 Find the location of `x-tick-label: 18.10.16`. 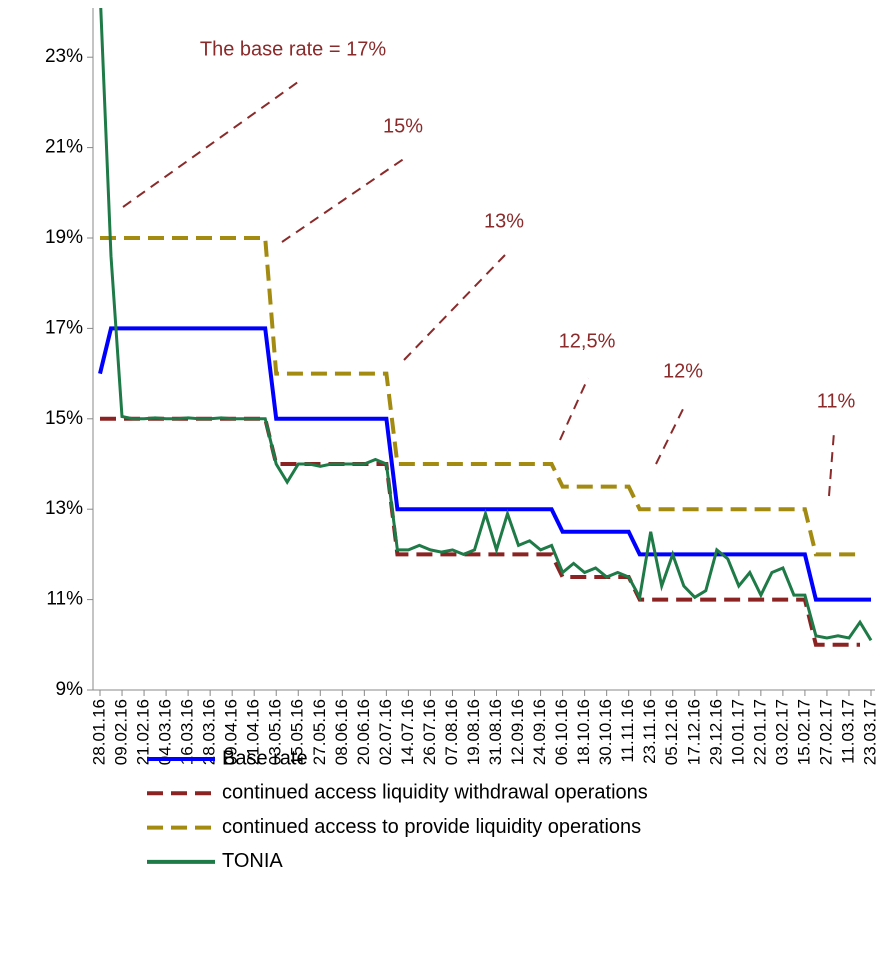

x-tick-label: 18.10.16 is located at coordinates (583, 732).